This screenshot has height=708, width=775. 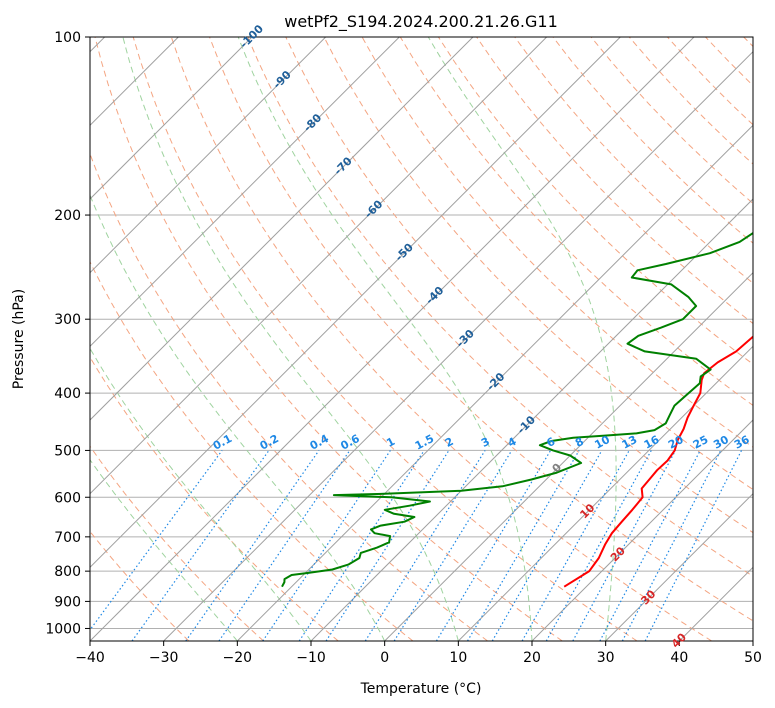 I want to click on y-axis-title: Pressure (hPa), so click(x=19, y=339).